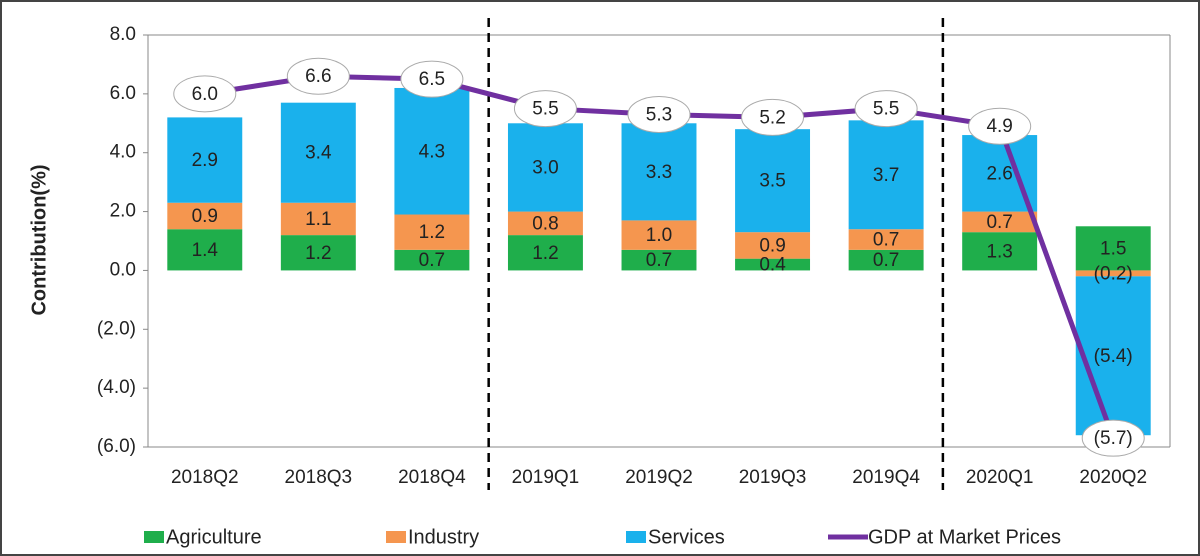 This screenshot has height=556, width=1200. I want to click on data-label: 1.3, so click(999, 251).